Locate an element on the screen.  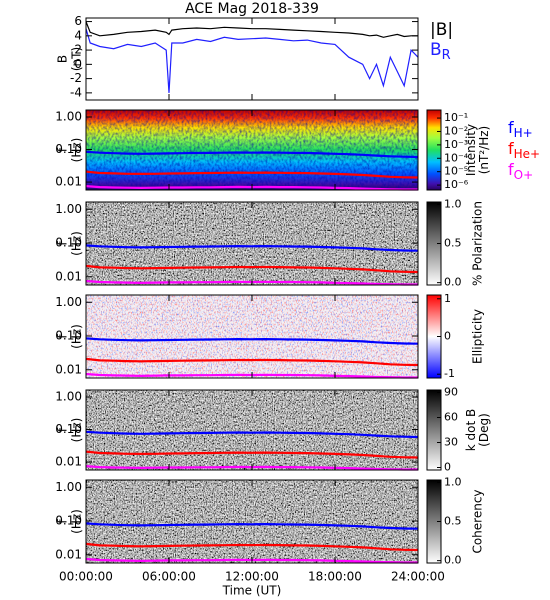
colorbar-label: k dot B is located at coordinates (471, 430).